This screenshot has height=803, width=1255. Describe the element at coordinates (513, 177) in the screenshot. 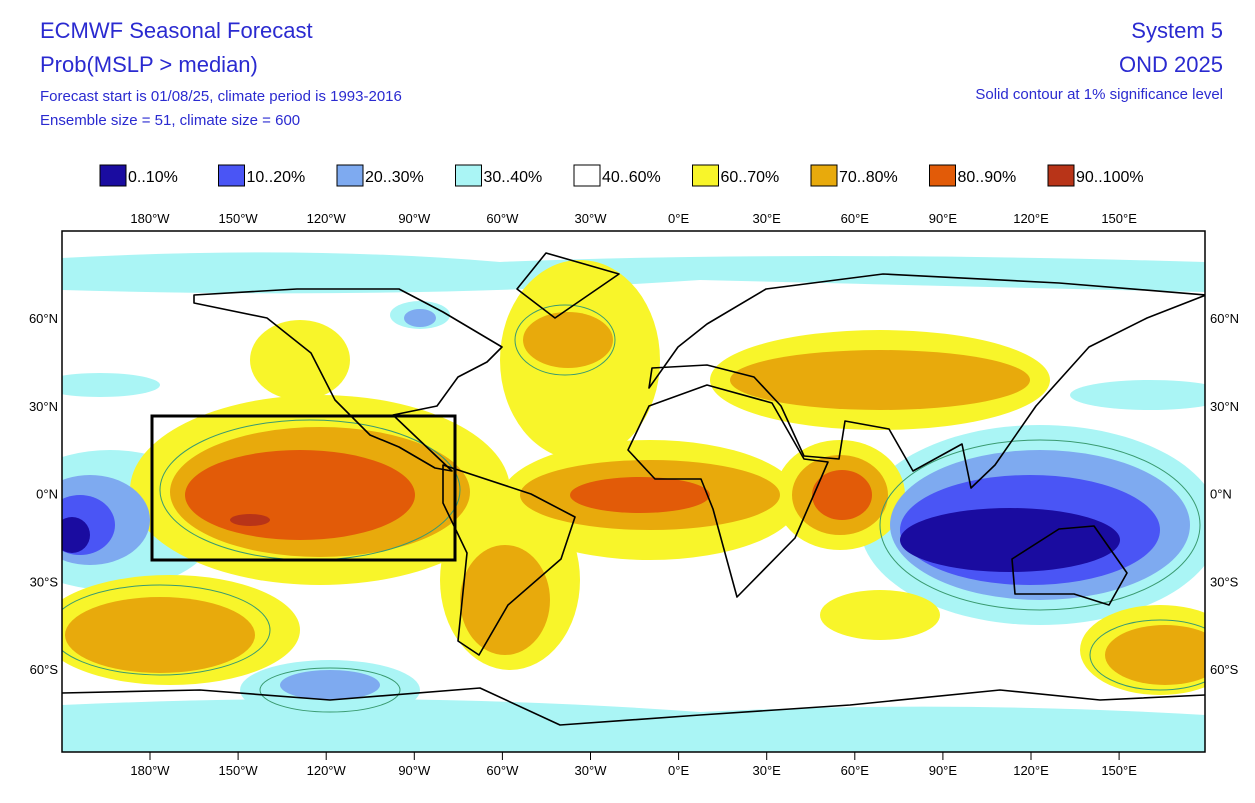

I see `legend-label: 30..40%` at that location.